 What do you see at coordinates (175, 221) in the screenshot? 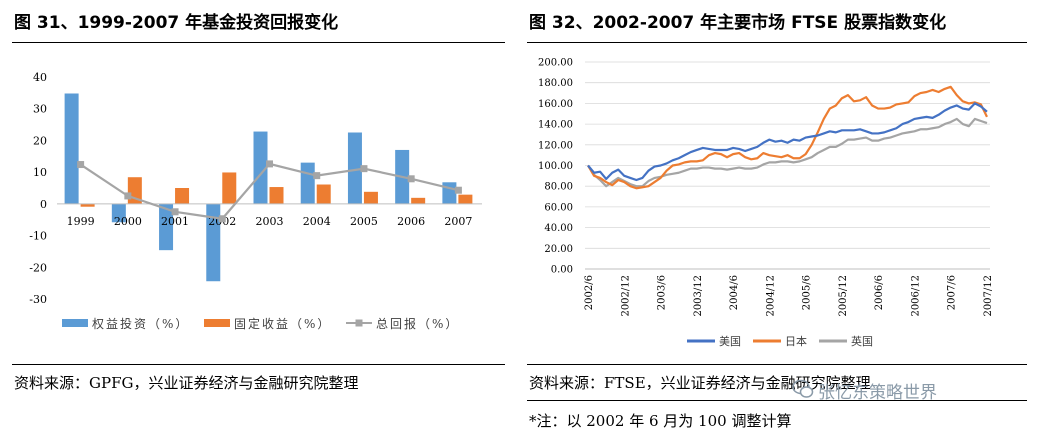
I see `x-tick-label: 2001` at bounding box center [175, 221].